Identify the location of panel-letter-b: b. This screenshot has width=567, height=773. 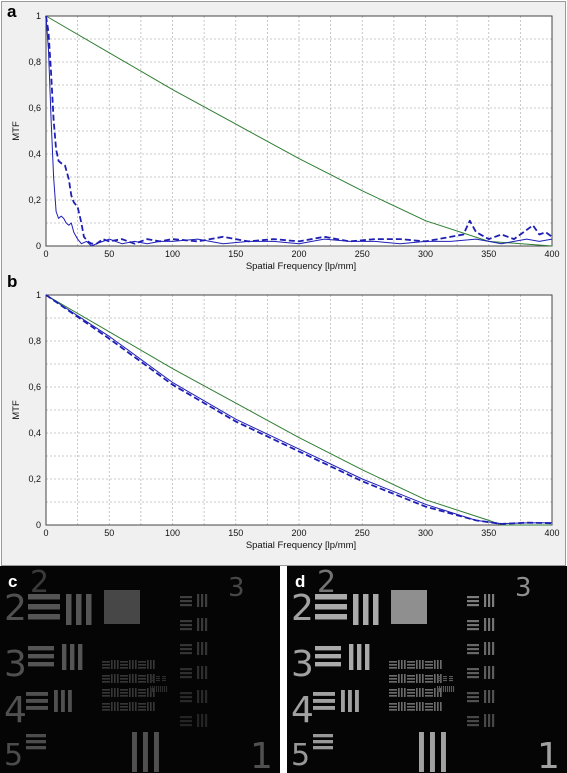
(12, 281).